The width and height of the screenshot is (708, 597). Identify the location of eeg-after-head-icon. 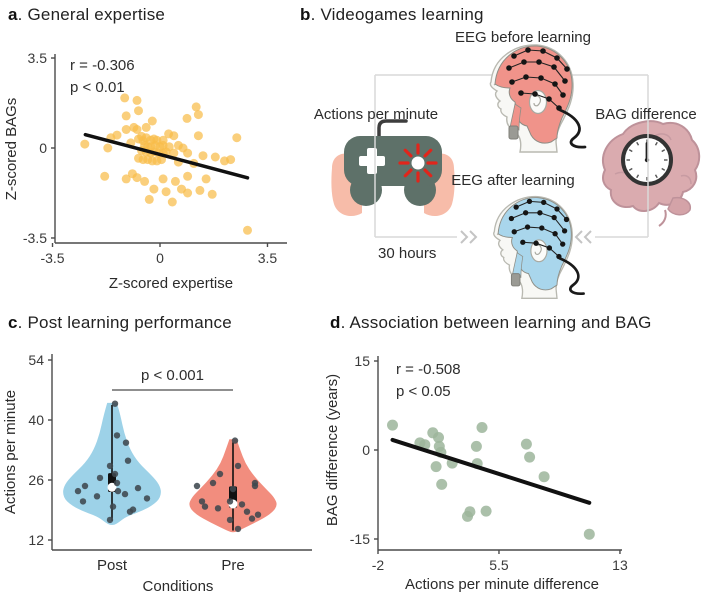
(539, 247).